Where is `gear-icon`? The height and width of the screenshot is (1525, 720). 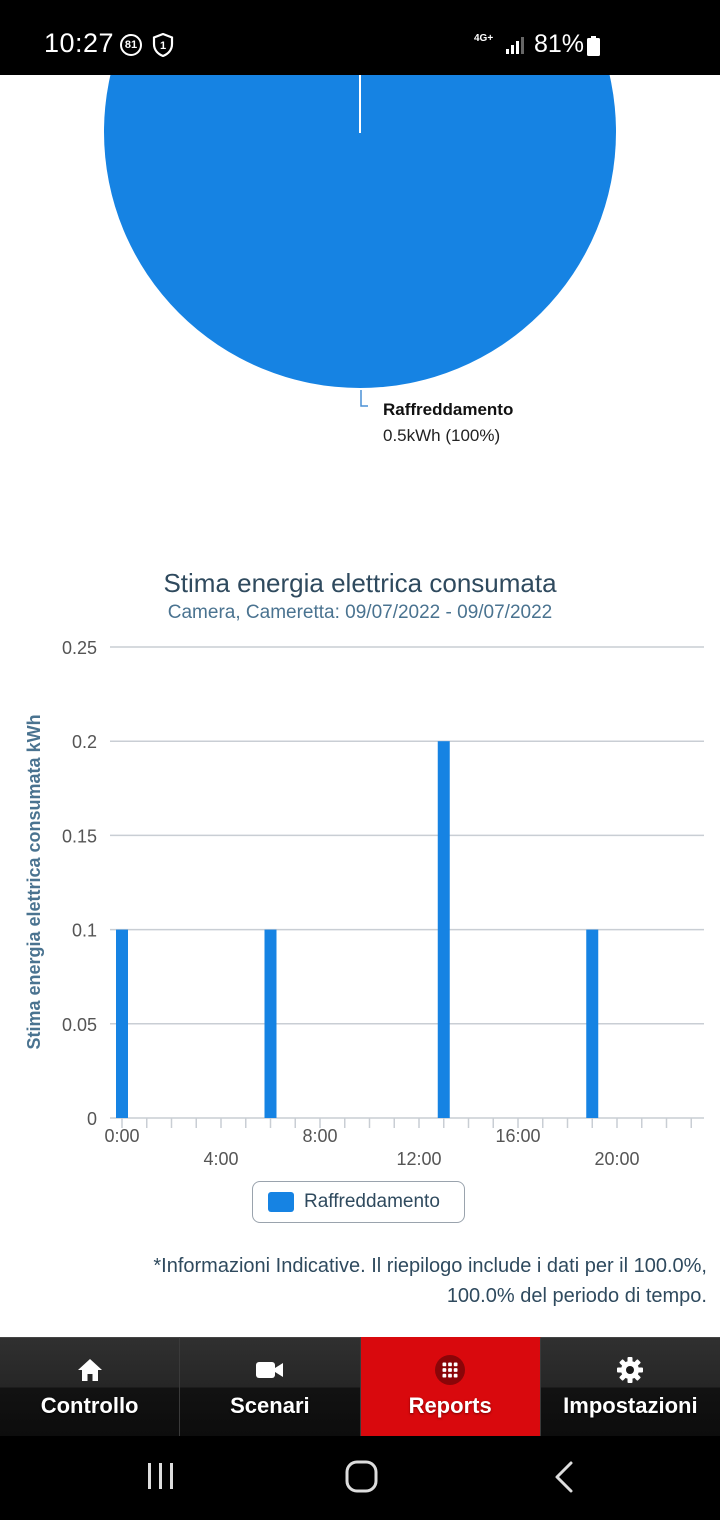 gear-icon is located at coordinates (630, 1370).